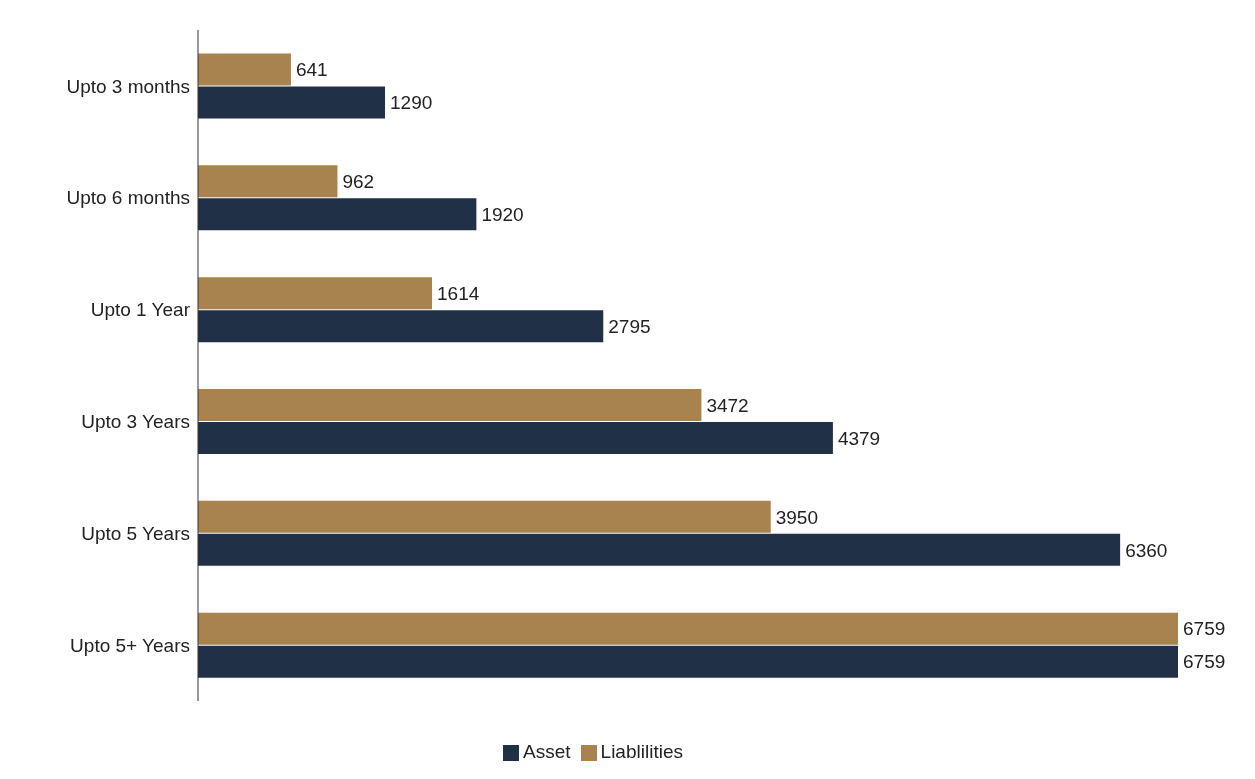 Image resolution: width=1255 pixels, height=779 pixels. Describe the element at coordinates (547, 751) in the screenshot. I see `legend-label: Asset` at that location.